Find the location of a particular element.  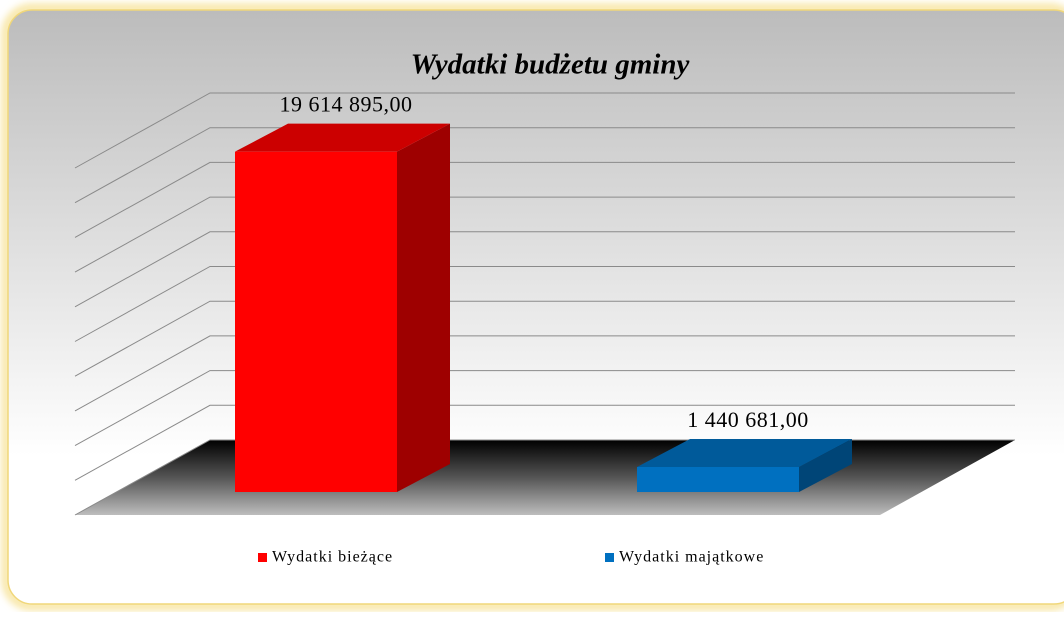

legend-label: Wydatki bieżące is located at coordinates (332, 557).